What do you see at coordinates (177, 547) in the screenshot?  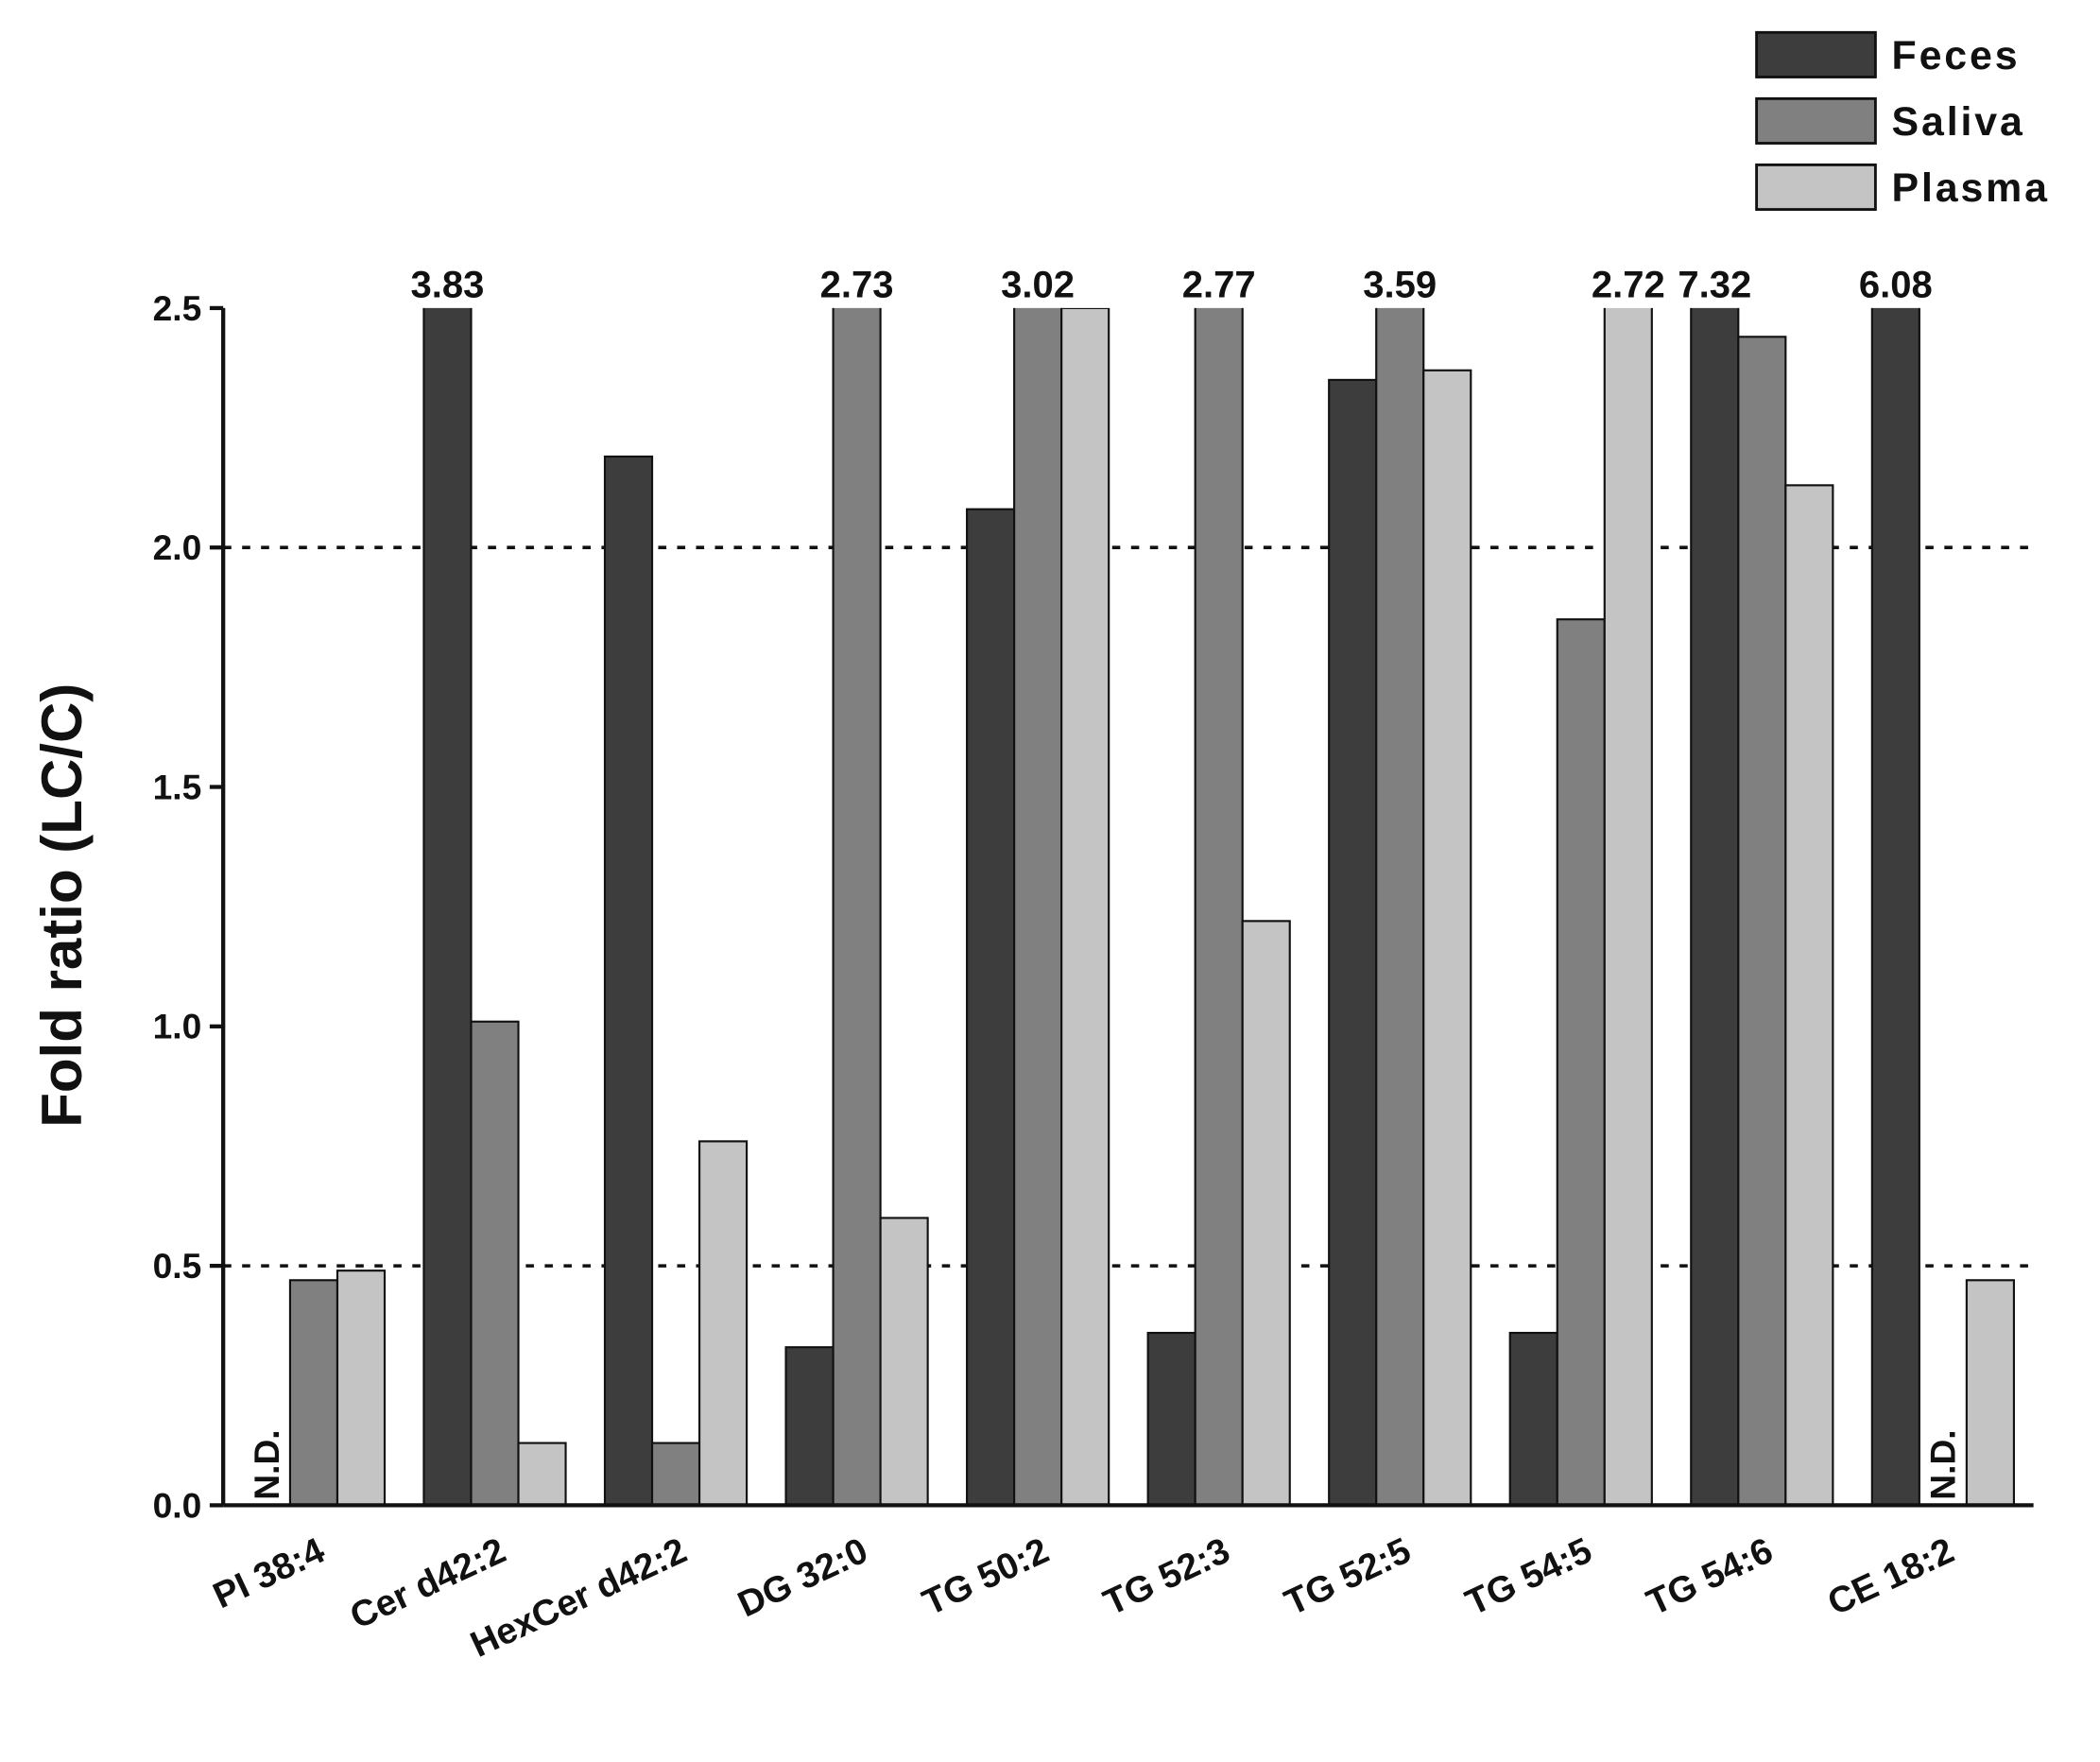 I see `y-tick-label: 2.0` at bounding box center [177, 547].